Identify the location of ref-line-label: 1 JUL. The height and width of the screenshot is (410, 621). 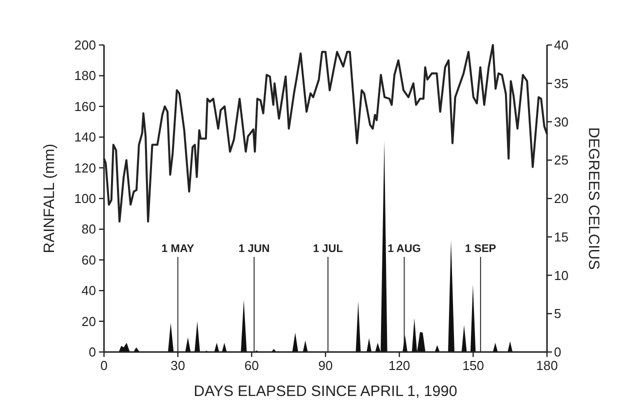
(328, 249).